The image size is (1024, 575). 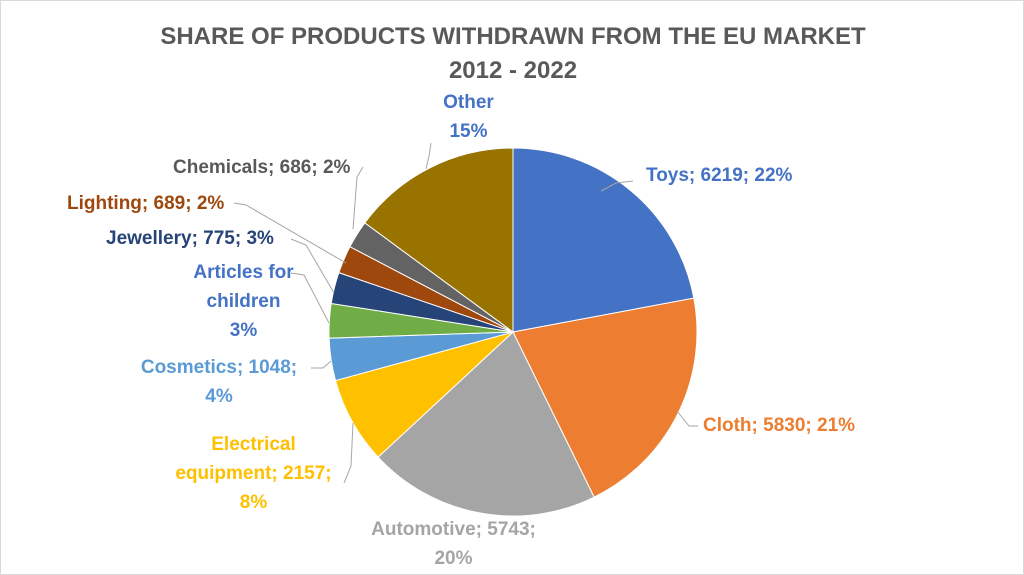 What do you see at coordinates (617, 186) in the screenshot?
I see `leader-toys` at bounding box center [617, 186].